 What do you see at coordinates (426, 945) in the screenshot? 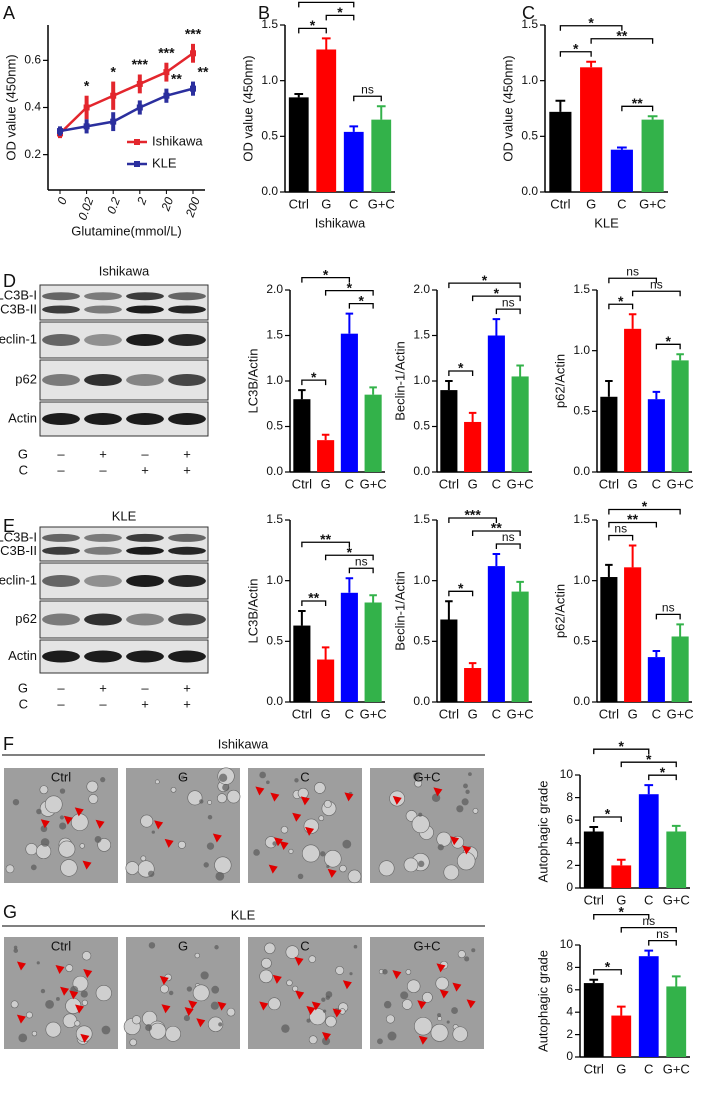
I see `micrograph-label: G+C` at bounding box center [426, 945].